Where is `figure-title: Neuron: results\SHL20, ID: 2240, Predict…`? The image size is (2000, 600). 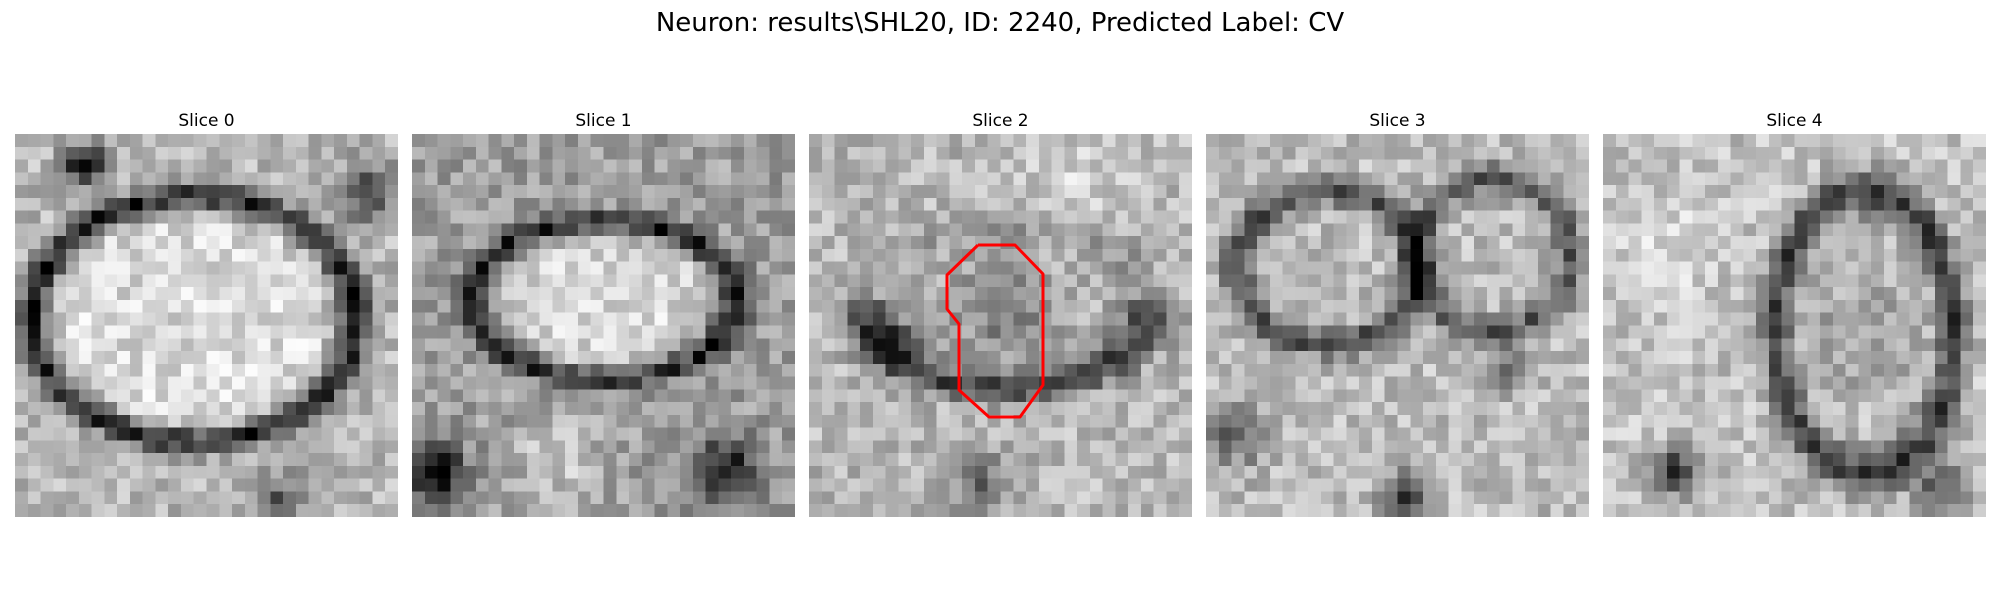 figure-title: Neuron: results\SHL20, ID: 2240, Predict… is located at coordinates (1000, 23).